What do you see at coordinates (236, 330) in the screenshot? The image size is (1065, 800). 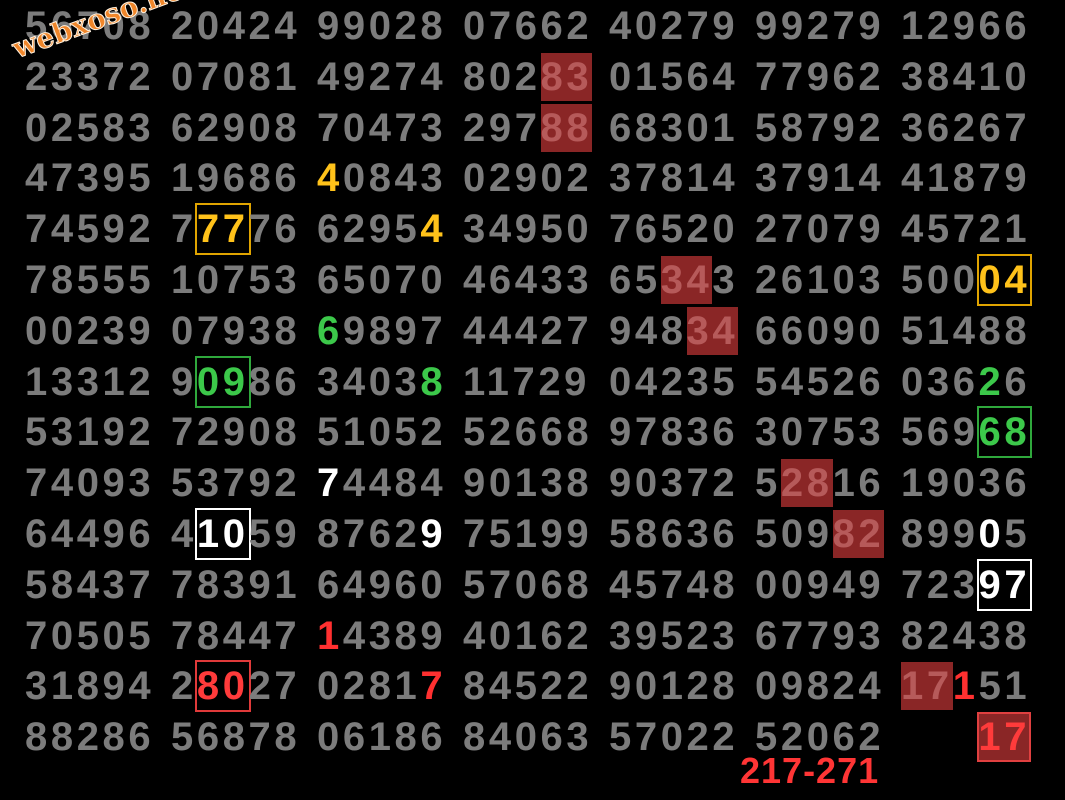 I see `number-cell: 07938` at bounding box center [236, 330].